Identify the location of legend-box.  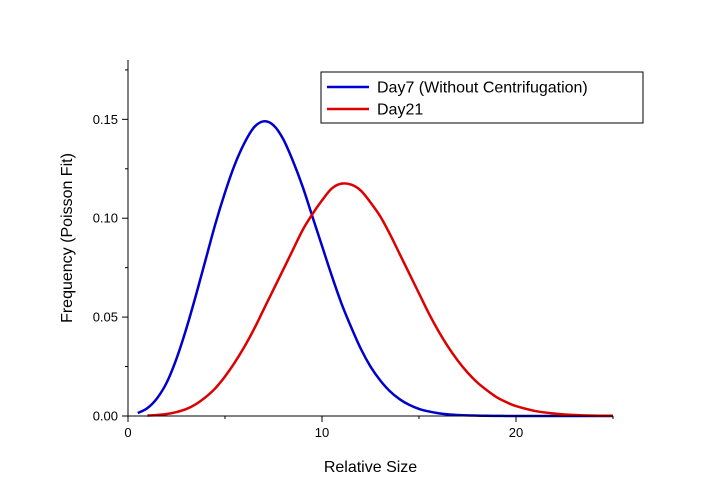
(482, 97).